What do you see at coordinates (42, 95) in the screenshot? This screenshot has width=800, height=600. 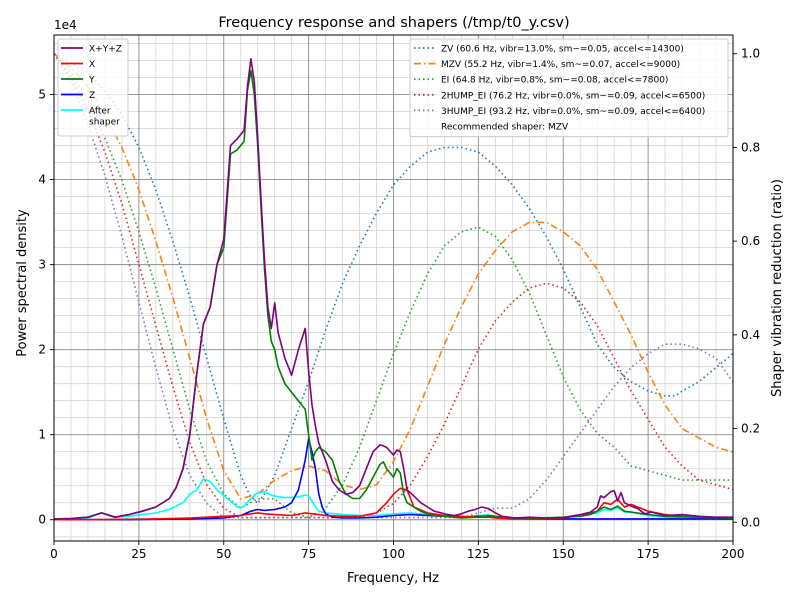 I see `y-tick-label: 5` at bounding box center [42, 95].